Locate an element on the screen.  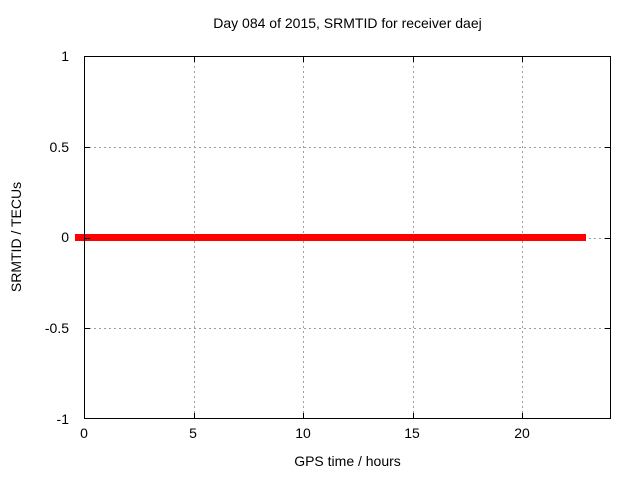
x-tick-label: 15 is located at coordinates (412, 433).